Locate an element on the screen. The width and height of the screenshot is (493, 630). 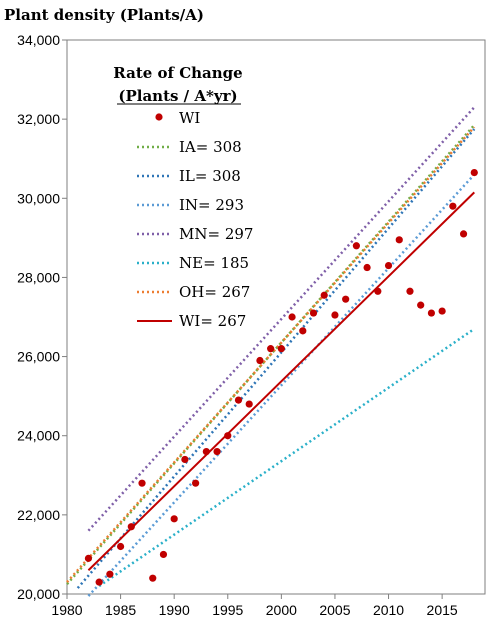
y-tick-label: 28,000 is located at coordinates (38, 277).